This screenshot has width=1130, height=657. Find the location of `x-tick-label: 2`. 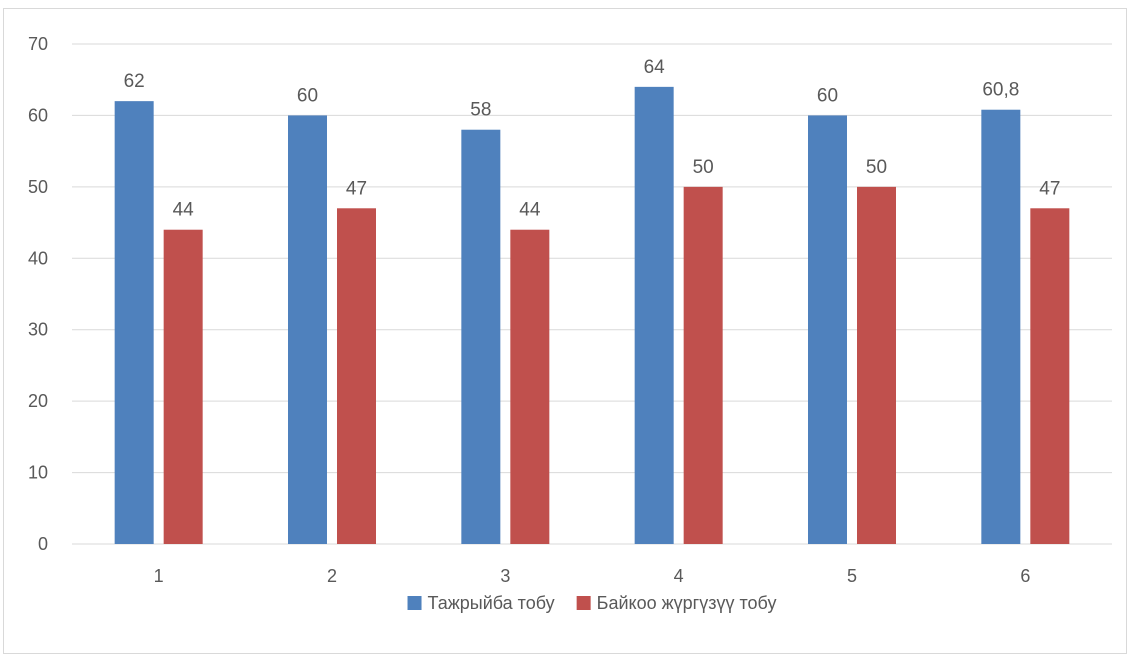

x-tick-label: 2 is located at coordinates (332, 576).